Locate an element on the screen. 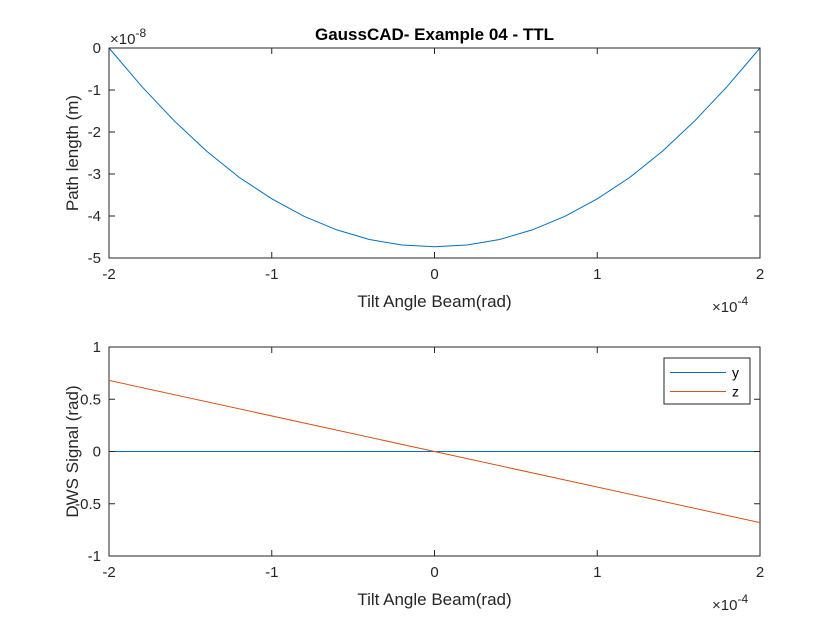  y-tick-label: -3 is located at coordinates (94, 174).